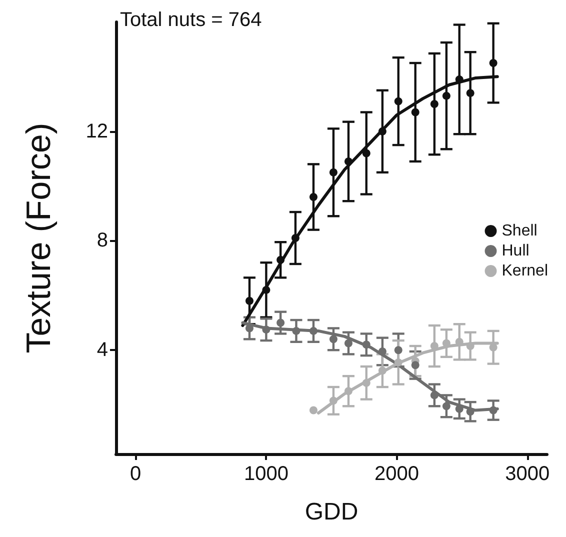 The height and width of the screenshot is (537, 566). What do you see at coordinates (525, 271) in the screenshot?
I see `legend-label: Kernel` at bounding box center [525, 271].